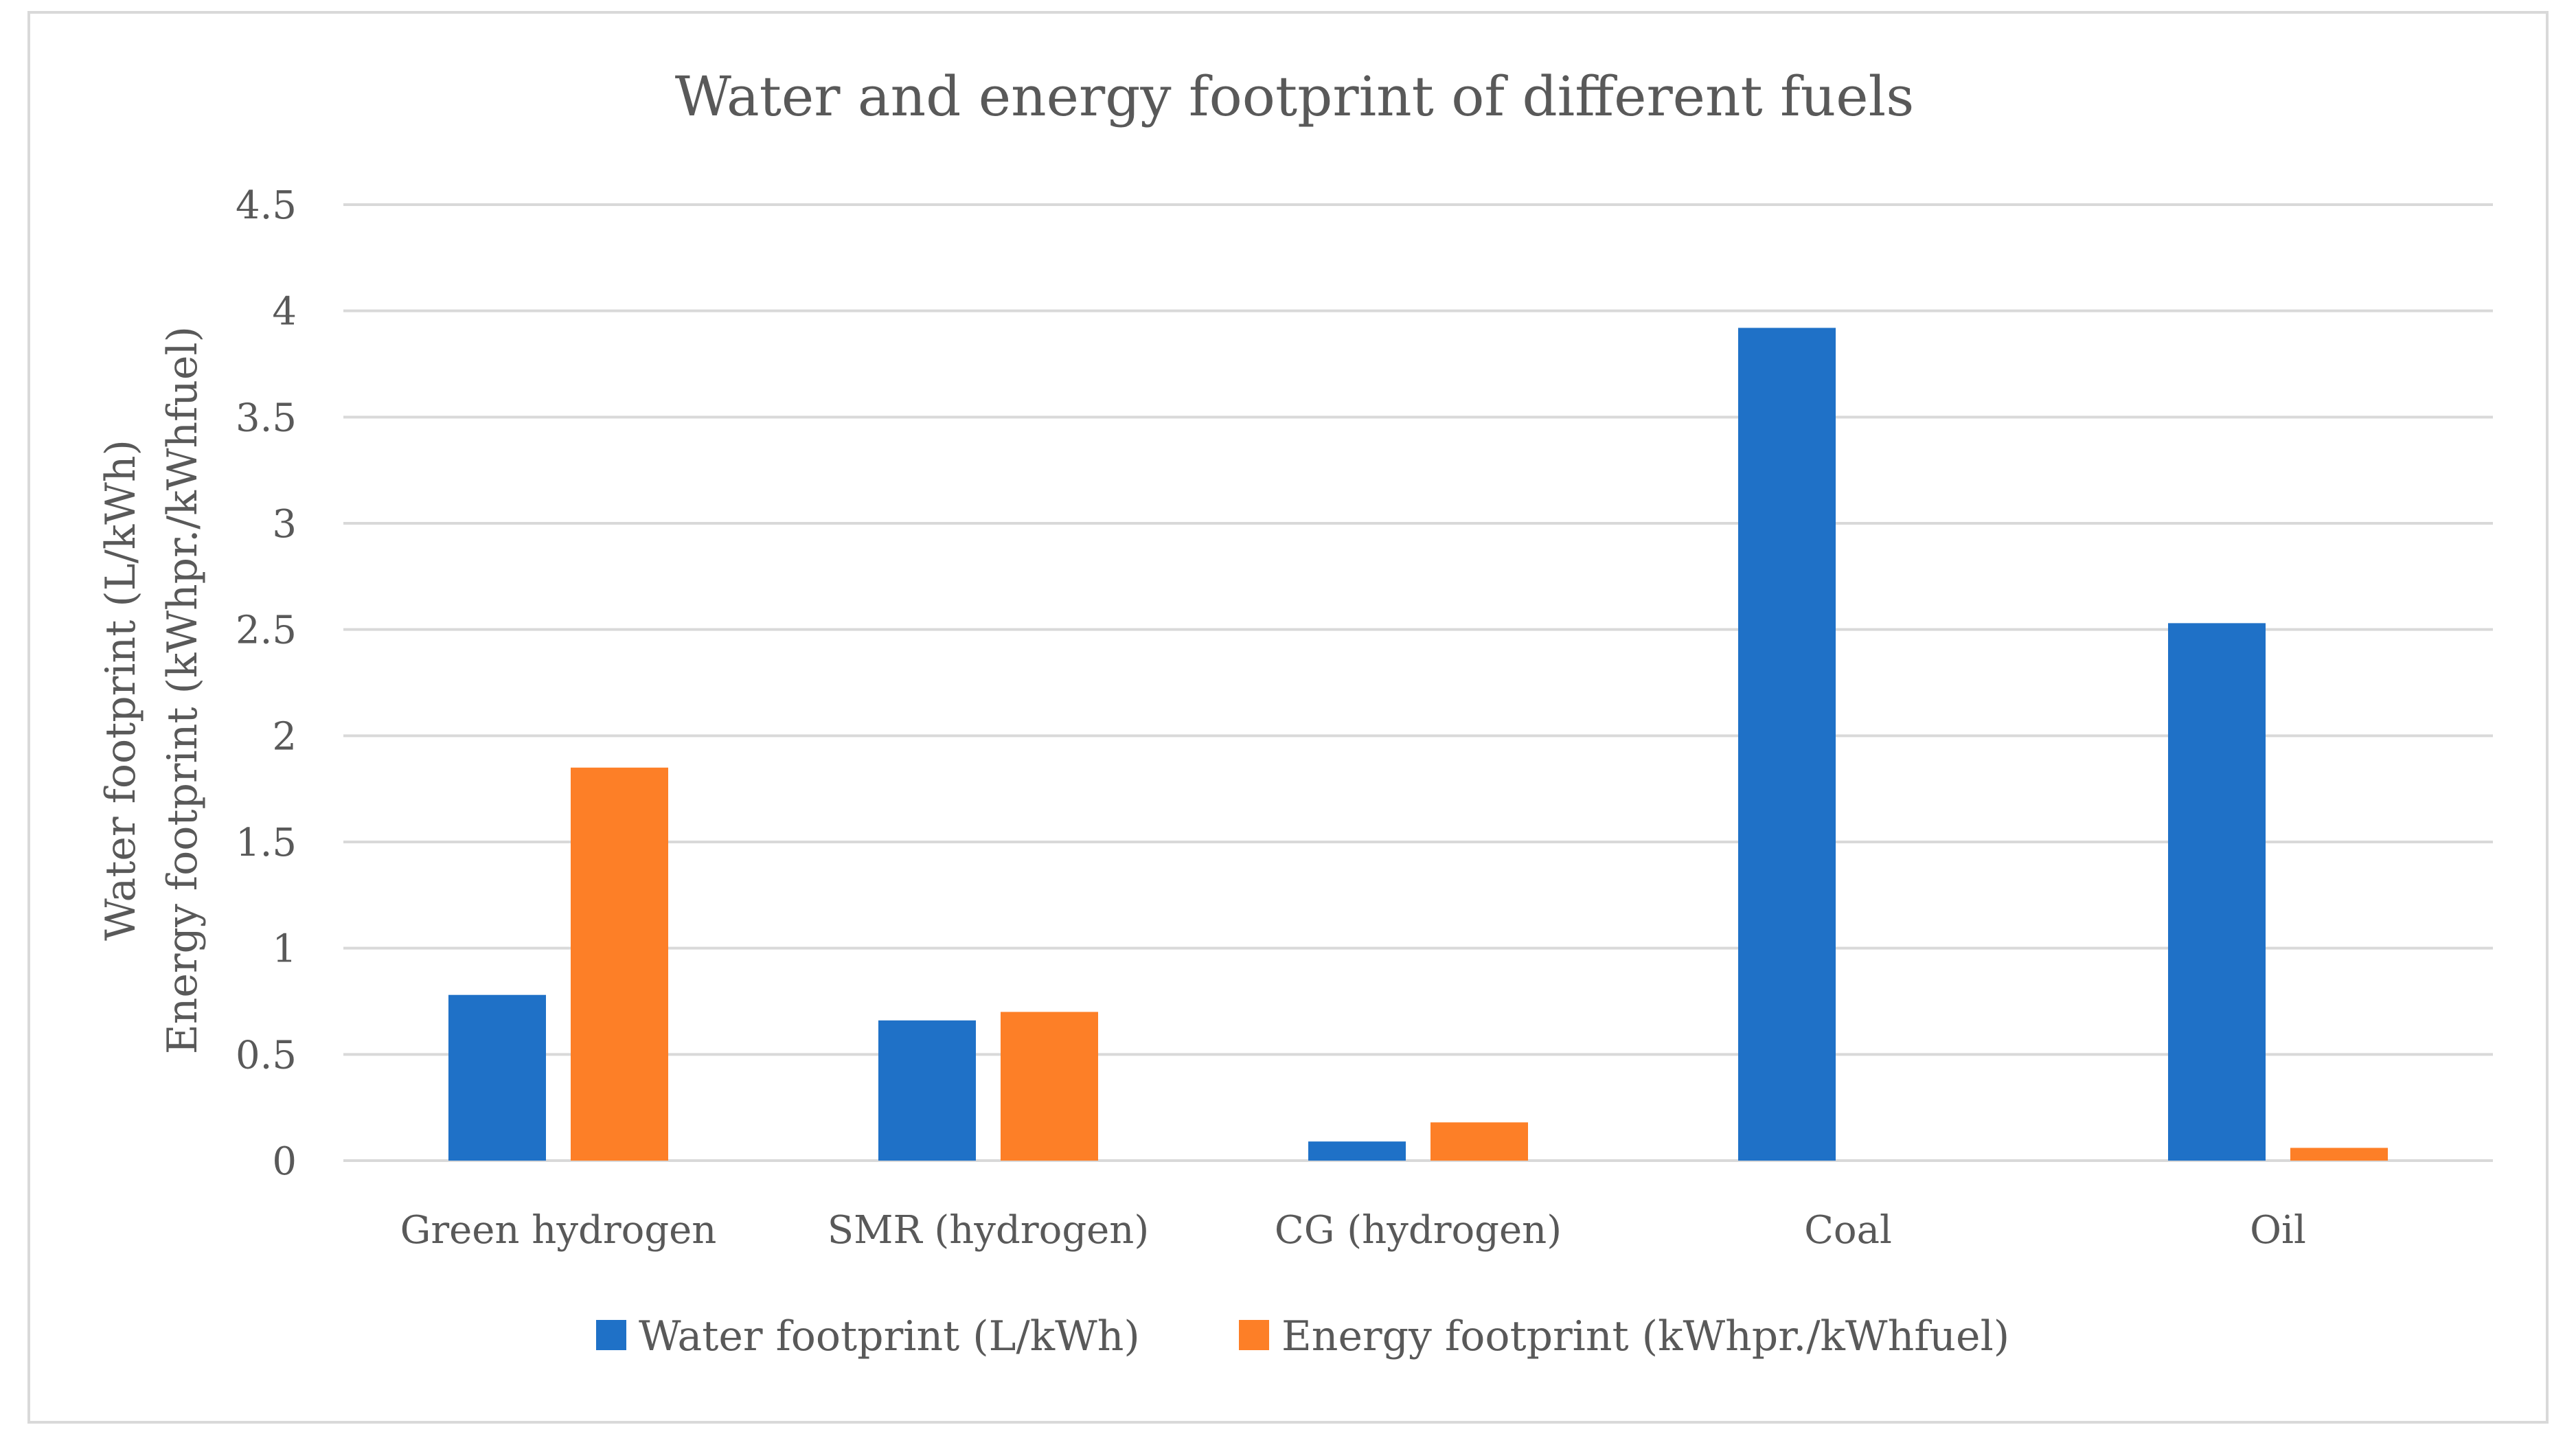 The height and width of the screenshot is (1436, 2576). Describe the element at coordinates (284, 736) in the screenshot. I see `y-tick-label: 2` at that location.